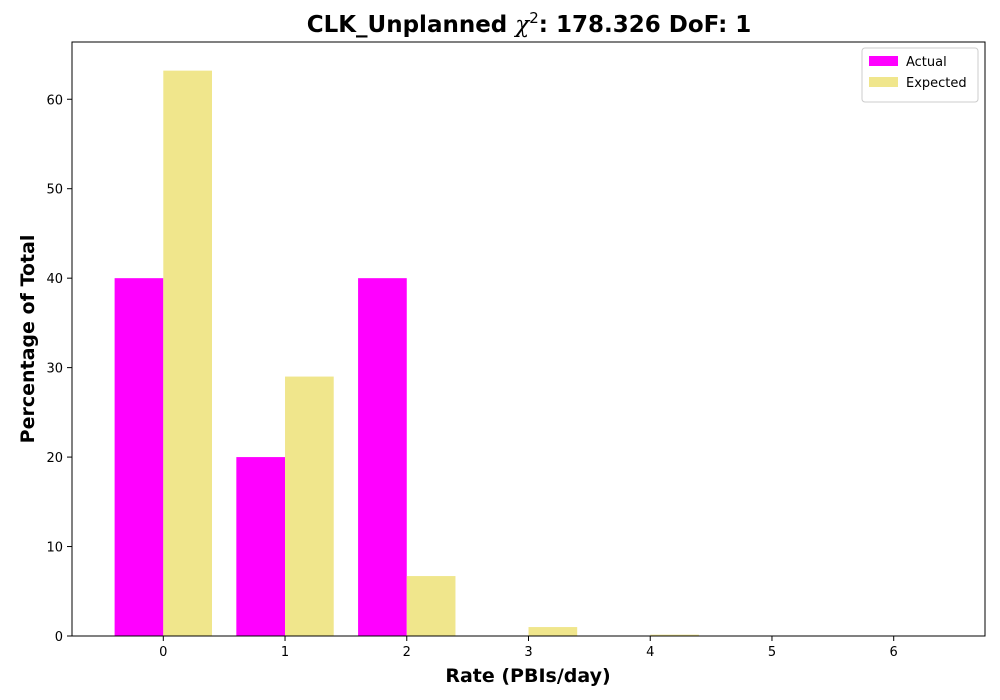  Describe the element at coordinates (54, 458) in the screenshot. I see `y-tick-label-20: 20` at that location.